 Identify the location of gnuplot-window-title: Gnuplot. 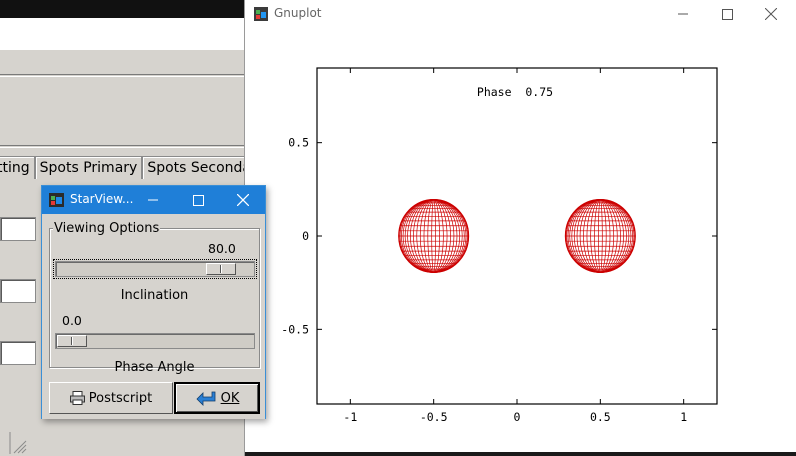
(298, 13).